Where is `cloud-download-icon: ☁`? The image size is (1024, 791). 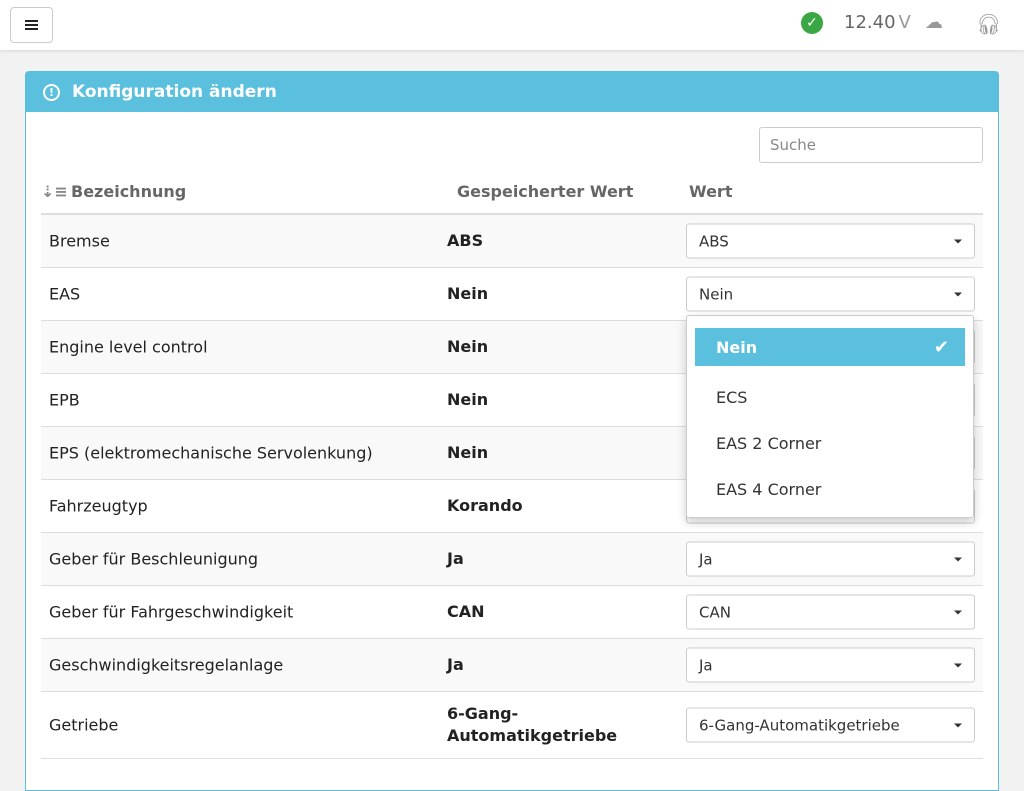
cloud-download-icon: ☁ is located at coordinates (934, 22).